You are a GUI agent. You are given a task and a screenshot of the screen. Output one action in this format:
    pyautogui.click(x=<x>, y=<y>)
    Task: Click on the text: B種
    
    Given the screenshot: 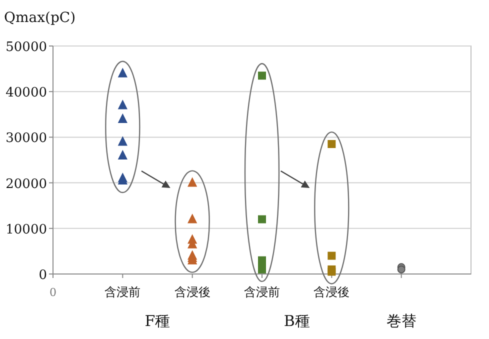 What is the action you would take?
    pyautogui.click(x=297, y=321)
    